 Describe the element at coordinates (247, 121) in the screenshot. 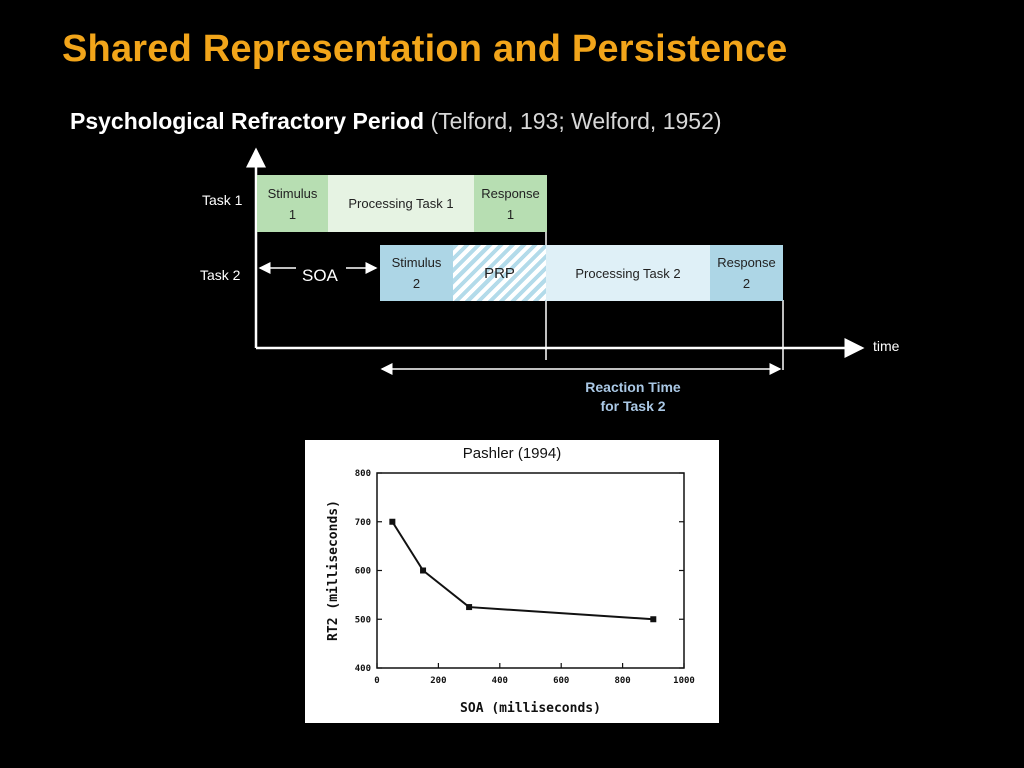

I see `subtitle-topic: Psychological Refractory Period` at that location.